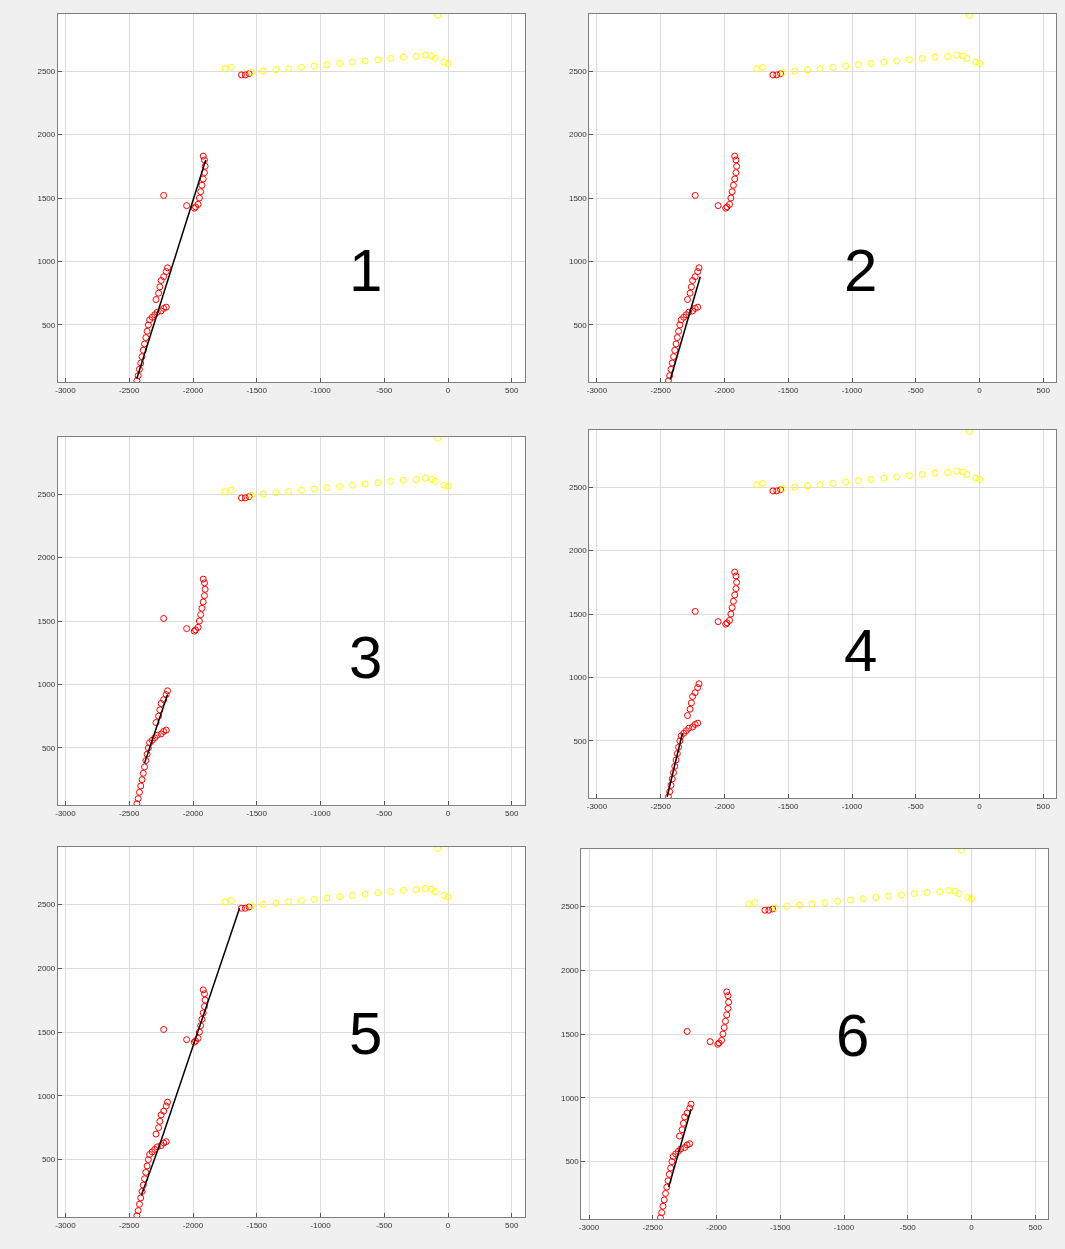 The image size is (1065, 1249). Describe the element at coordinates (366, 1033) in the screenshot. I see `annotation: 5` at that location.